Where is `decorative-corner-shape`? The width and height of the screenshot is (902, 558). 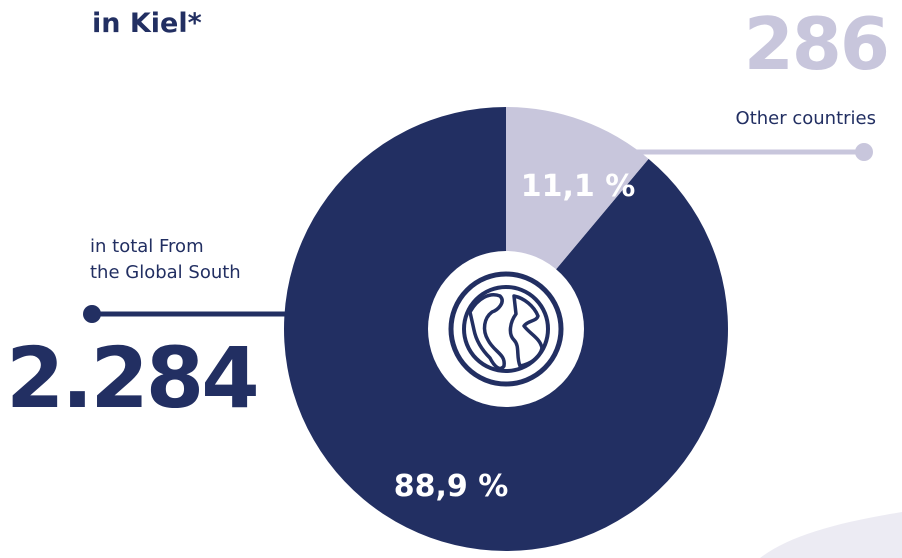 decorative-corner-shape is located at coordinates (831, 535).